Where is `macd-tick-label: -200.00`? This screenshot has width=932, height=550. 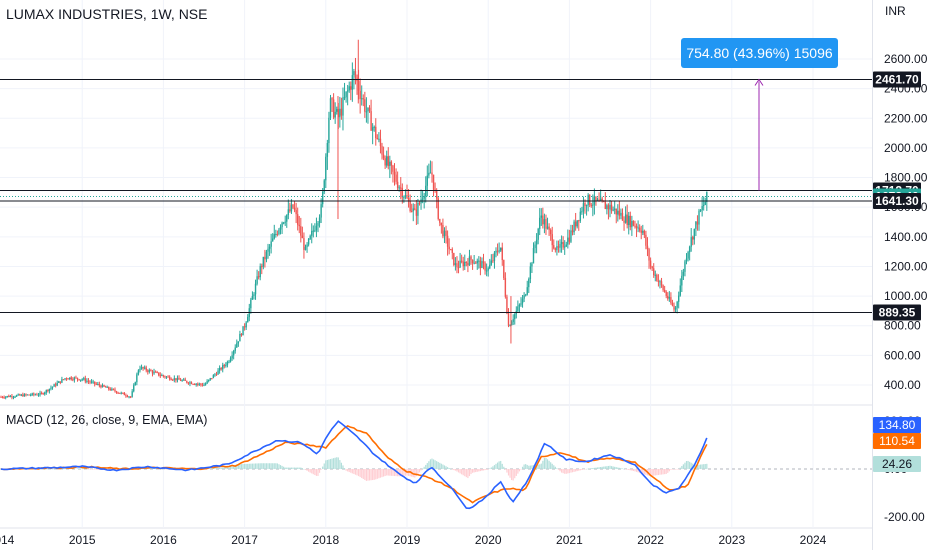 macd-tick-label: -200.00 is located at coordinates (904, 517).